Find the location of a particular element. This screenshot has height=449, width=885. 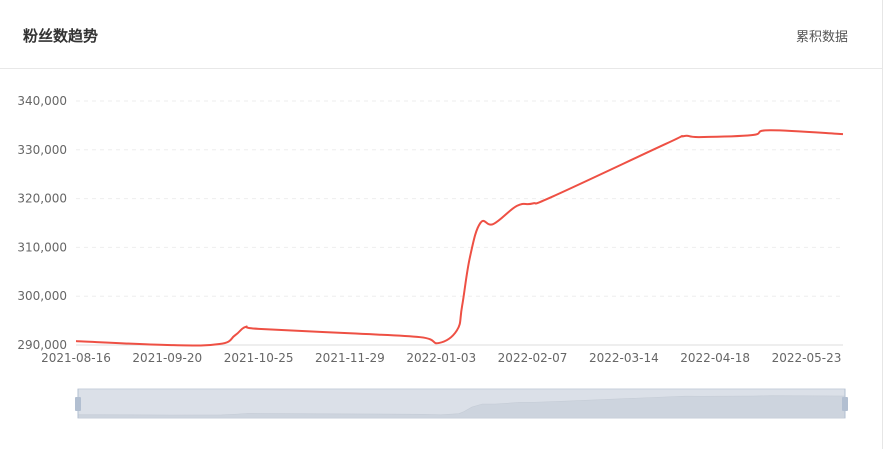

x-tick-label: 2021-09-20 is located at coordinates (167, 358).